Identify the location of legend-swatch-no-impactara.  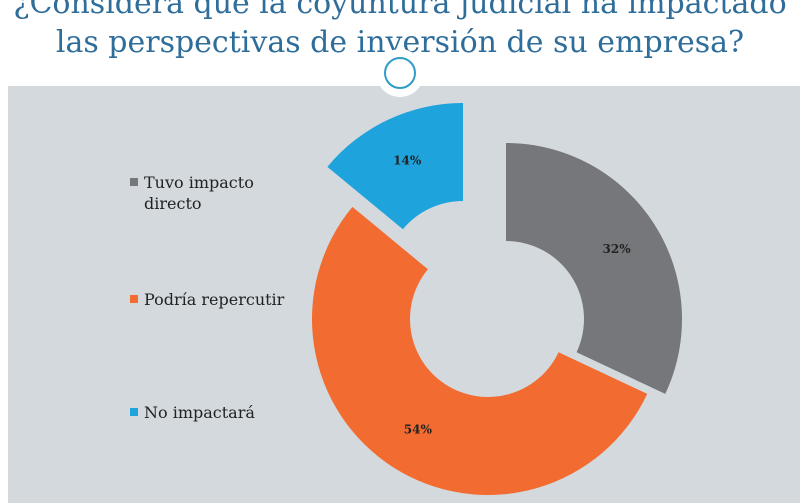
(134, 412).